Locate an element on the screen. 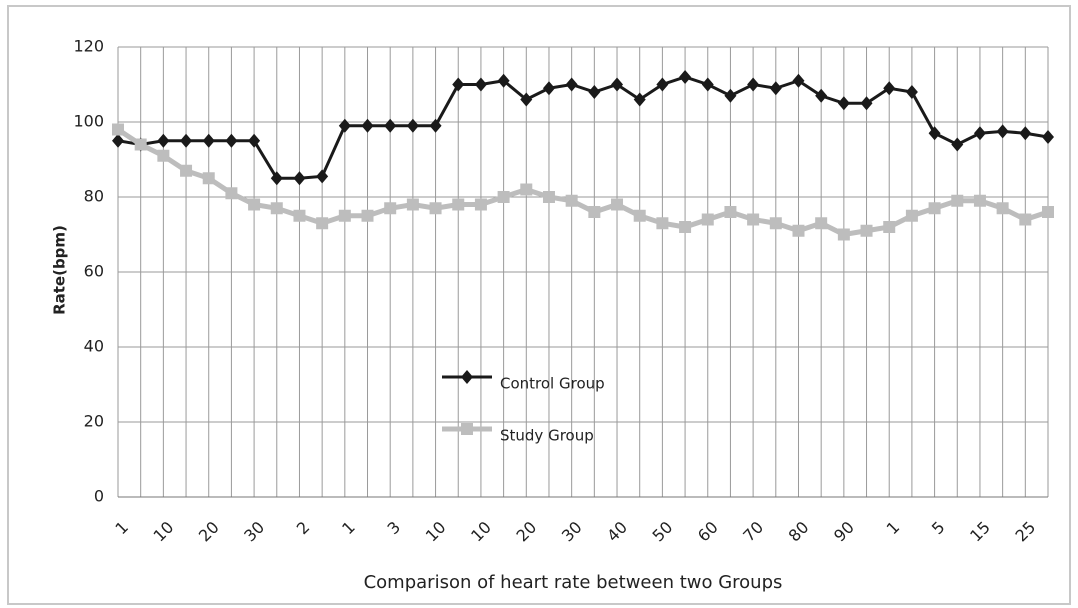 This screenshot has height=608, width=1078. y-tick-label: 20 is located at coordinates (94, 421).